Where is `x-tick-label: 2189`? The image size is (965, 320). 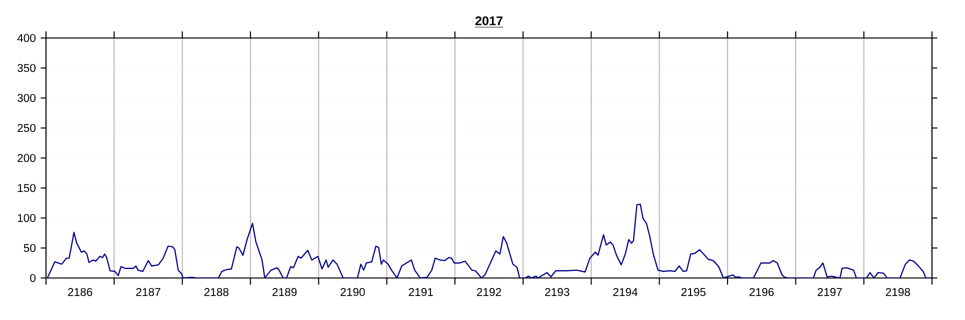 x-tick-label: 2189 is located at coordinates (284, 292).